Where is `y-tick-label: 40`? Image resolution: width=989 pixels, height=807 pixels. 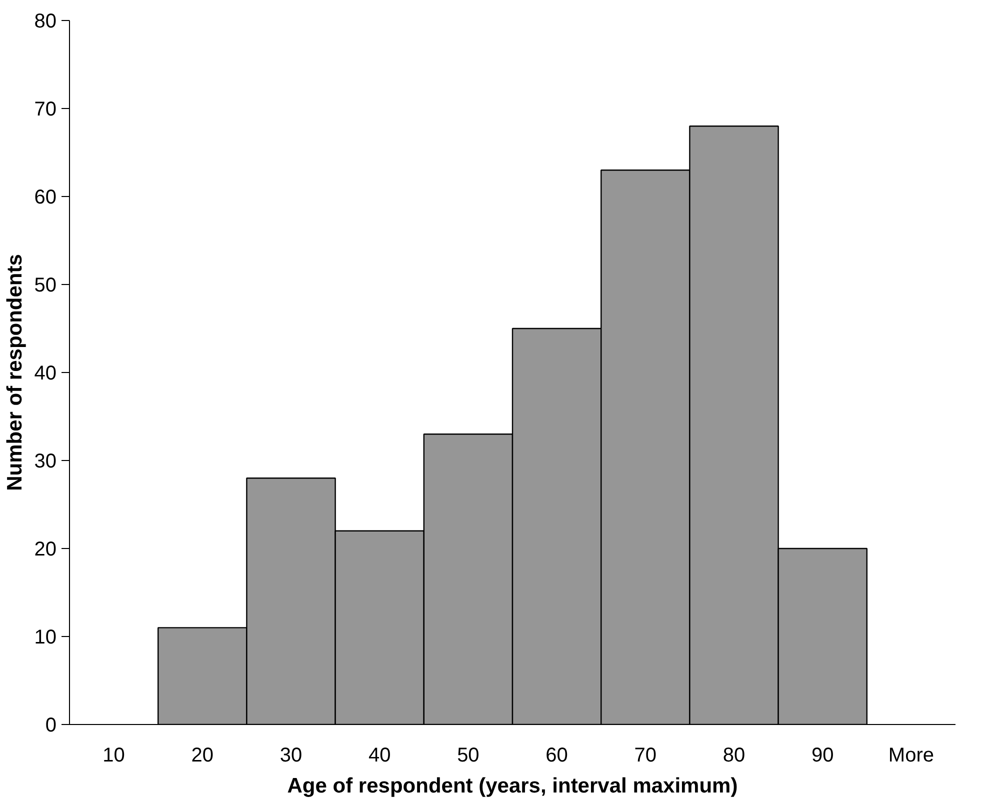 y-tick-label: 40 is located at coordinates (45, 373).